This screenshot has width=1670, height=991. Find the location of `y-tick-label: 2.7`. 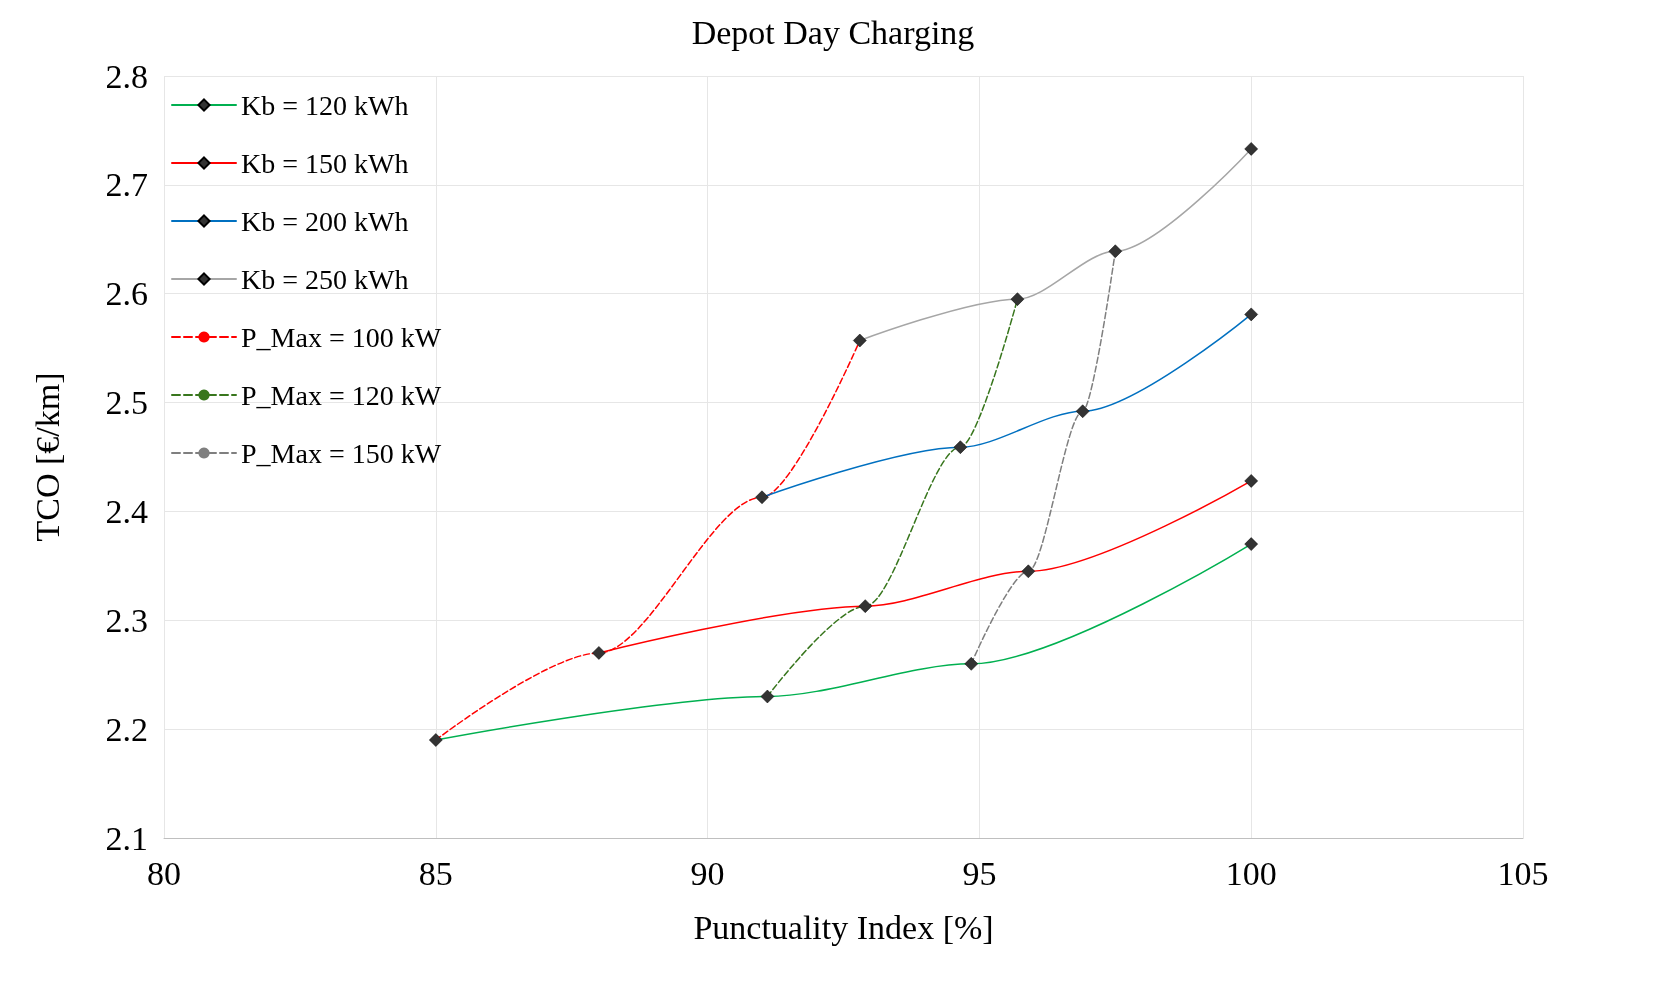

y-tick-label: 2.7 is located at coordinates (126, 185).